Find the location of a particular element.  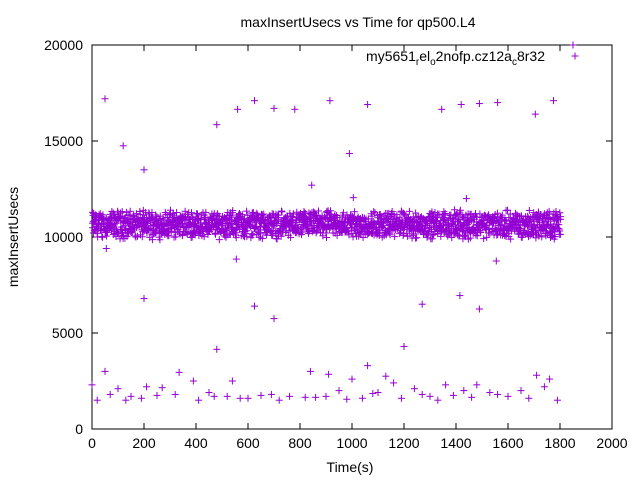

y-tick-label: 10000 is located at coordinates (63, 237).